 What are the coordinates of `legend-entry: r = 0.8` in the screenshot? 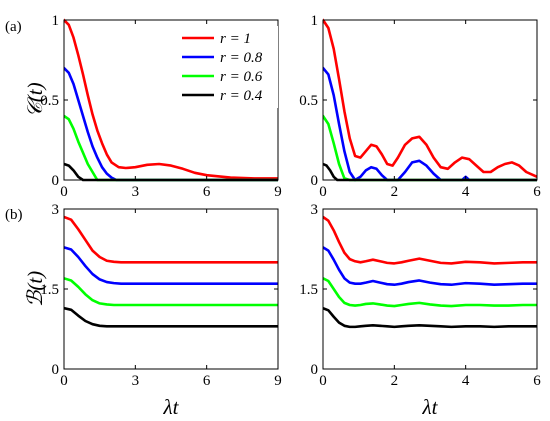 It's located at (222, 58).